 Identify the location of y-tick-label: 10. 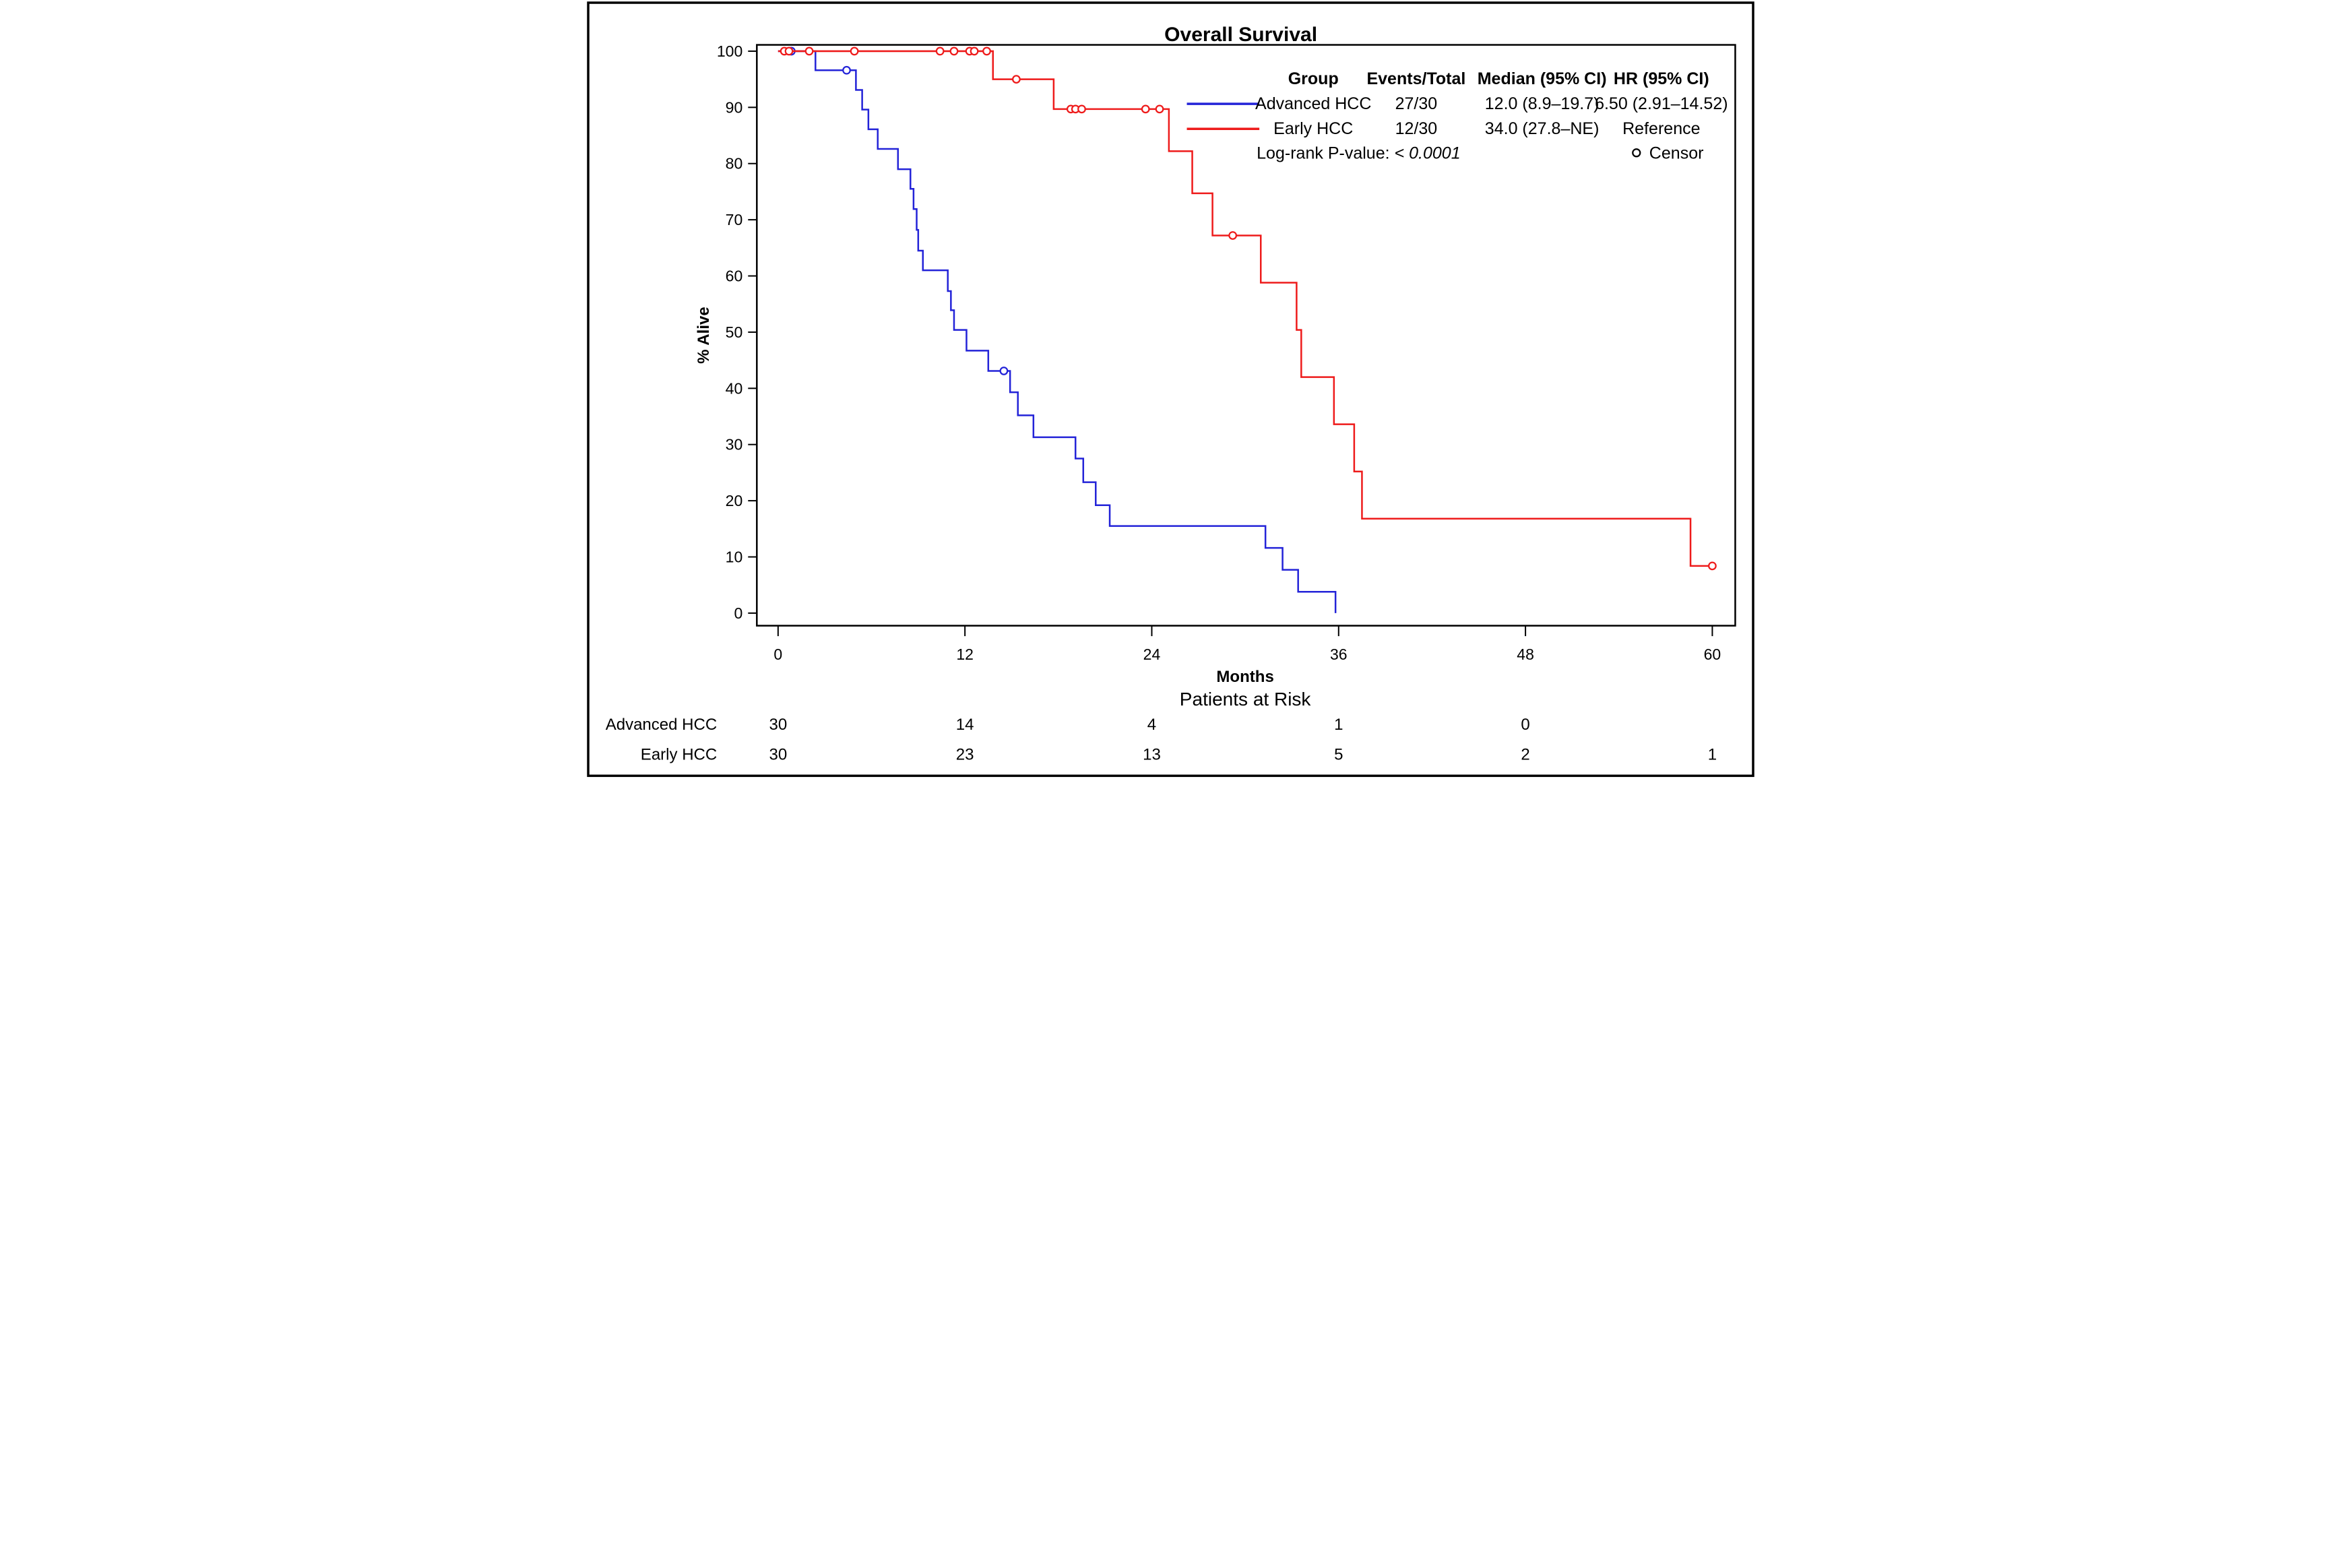
(734, 557).